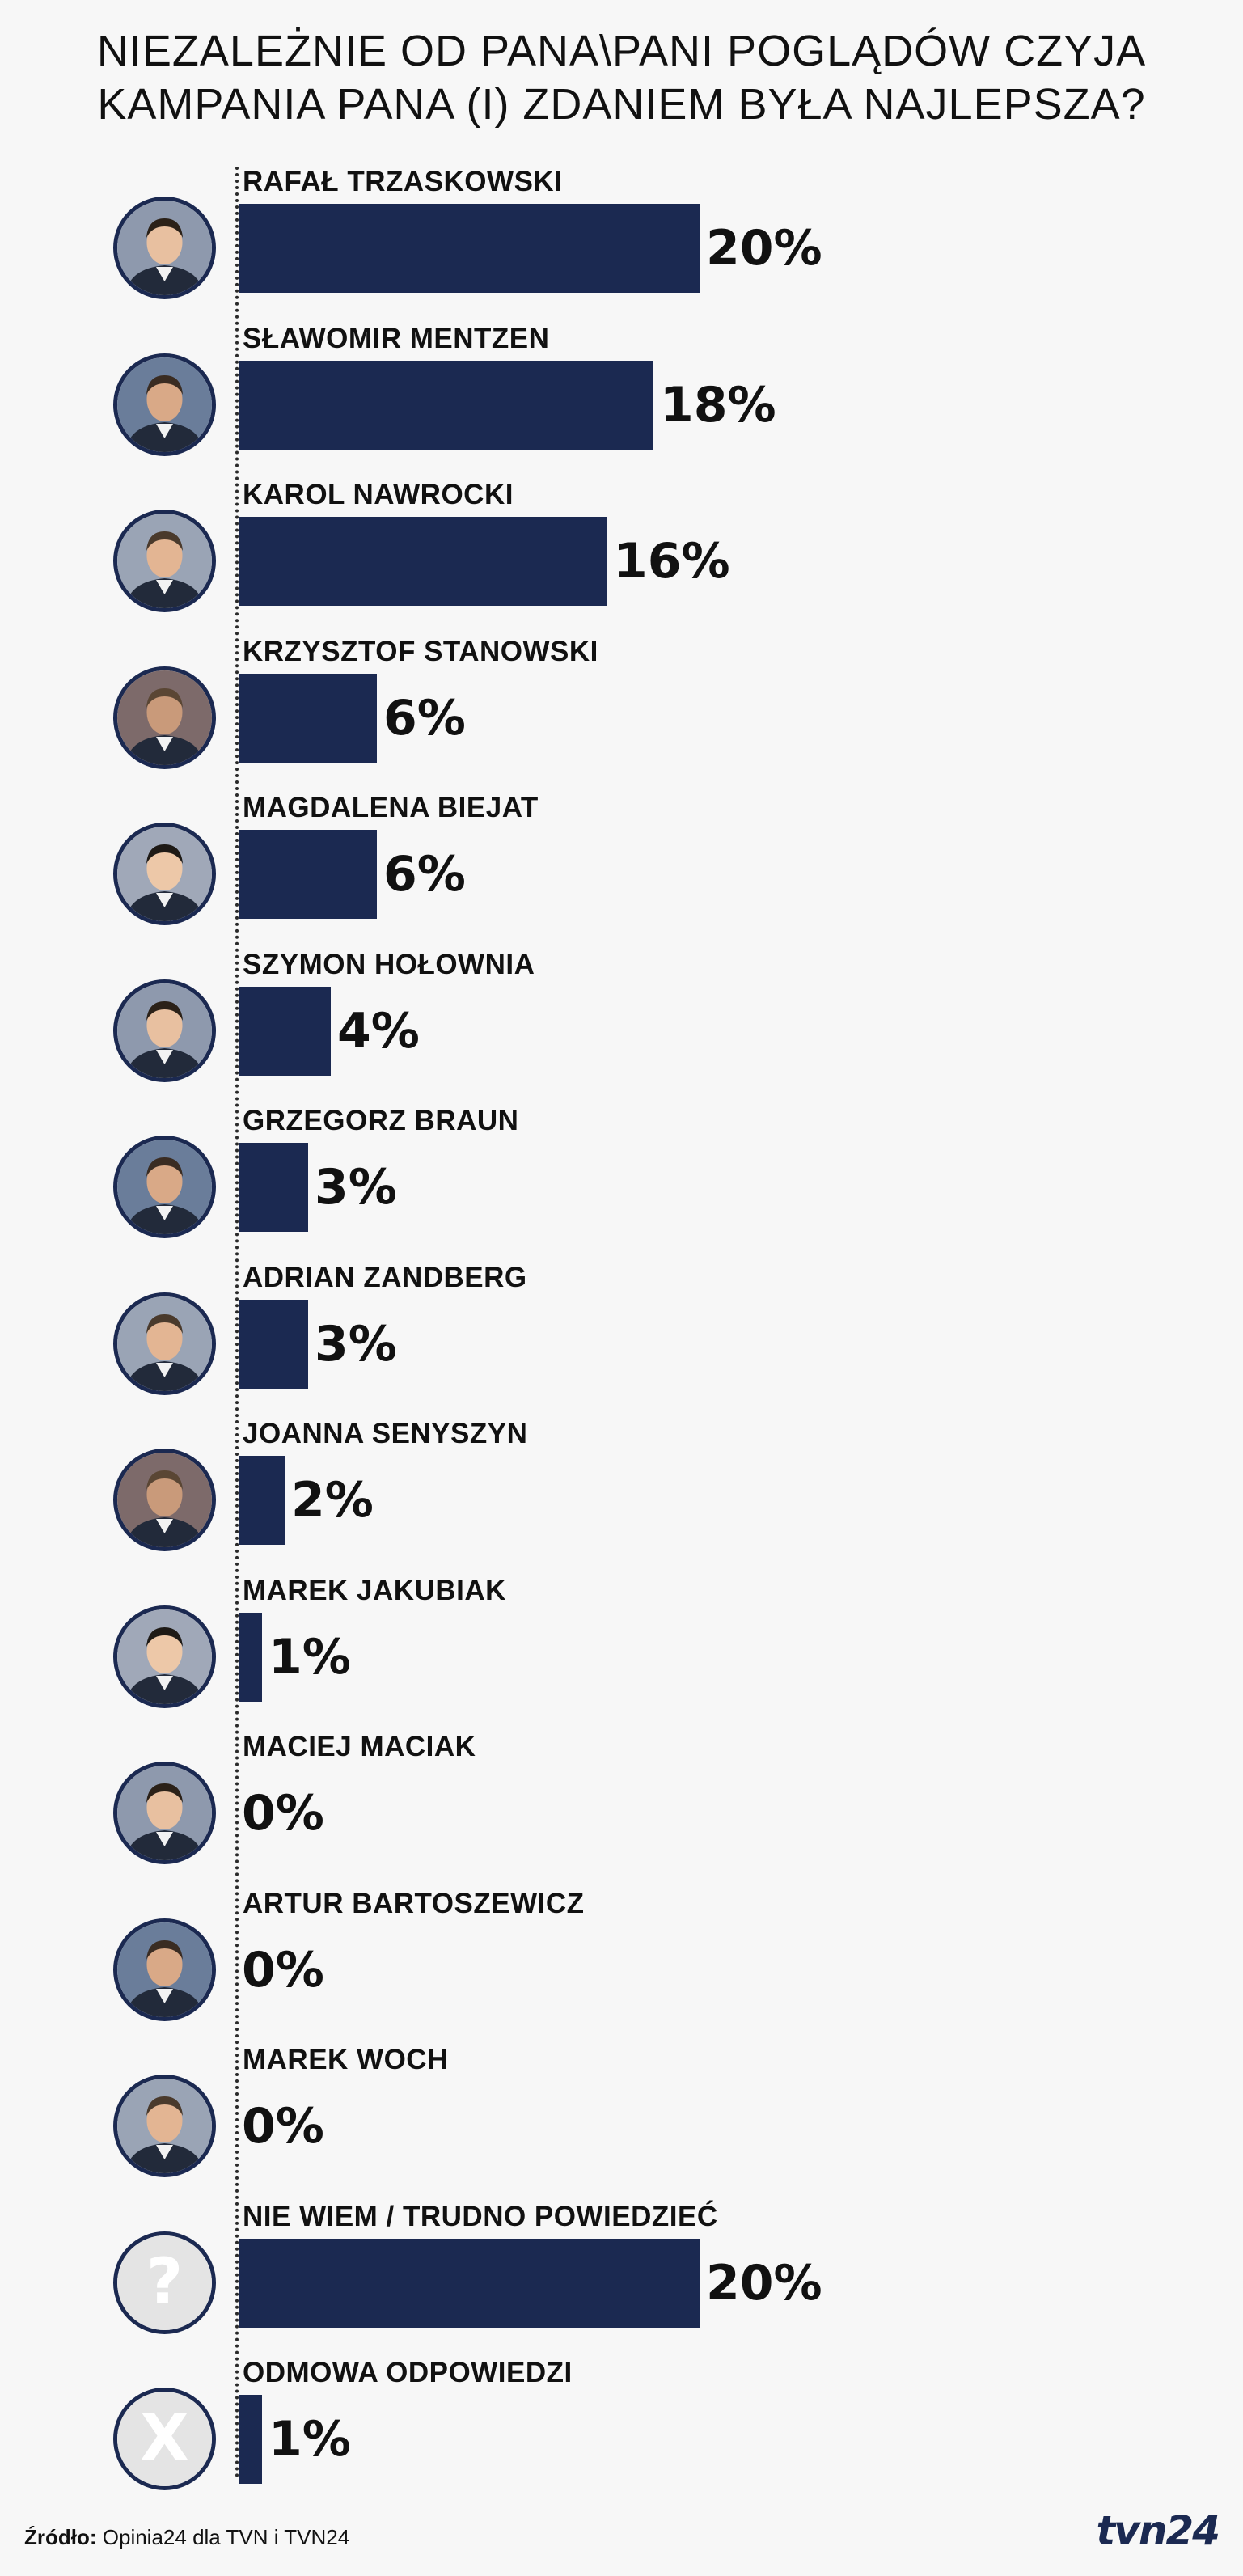 This screenshot has width=1243, height=2576. I want to click on data-label: 4%, so click(378, 1031).